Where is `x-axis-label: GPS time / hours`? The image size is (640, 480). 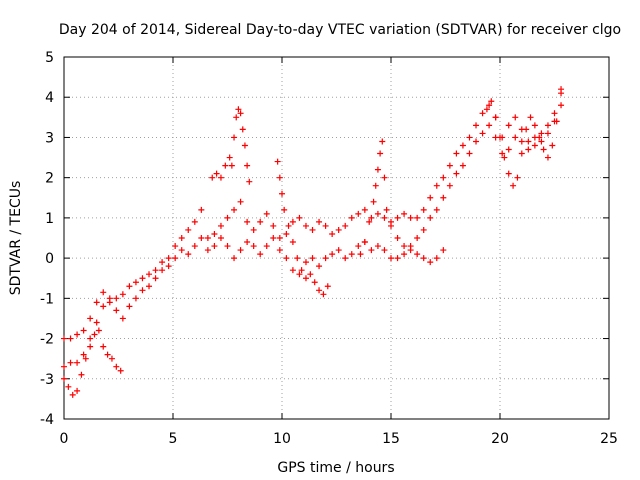
x-axis-label: GPS time / hours is located at coordinates (335, 468).